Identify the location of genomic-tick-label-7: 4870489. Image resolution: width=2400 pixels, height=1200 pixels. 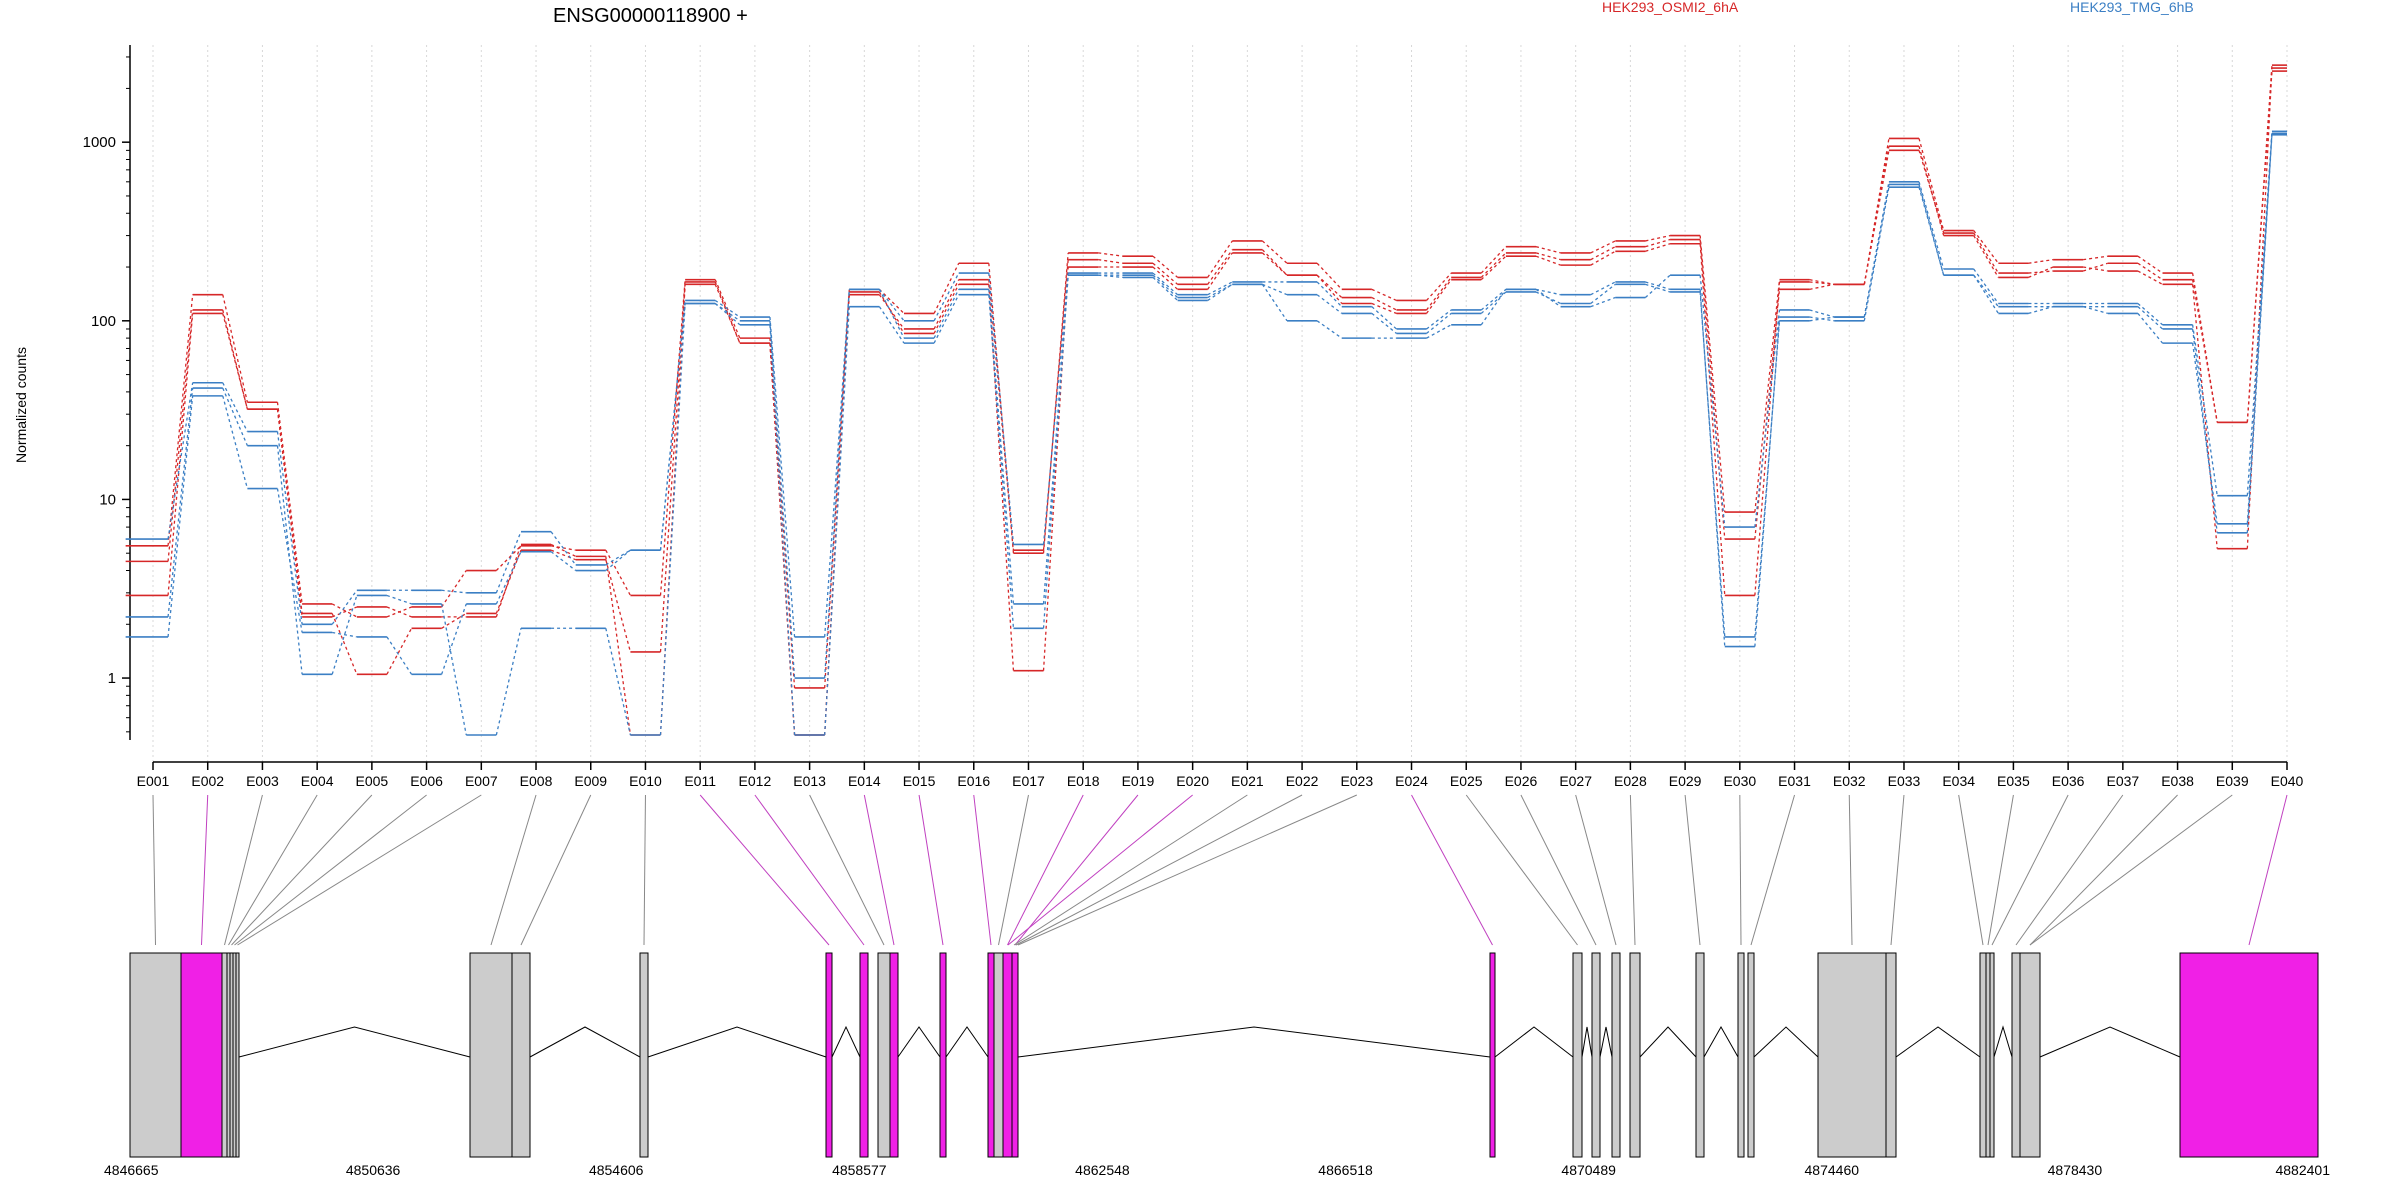
(1588, 1170).